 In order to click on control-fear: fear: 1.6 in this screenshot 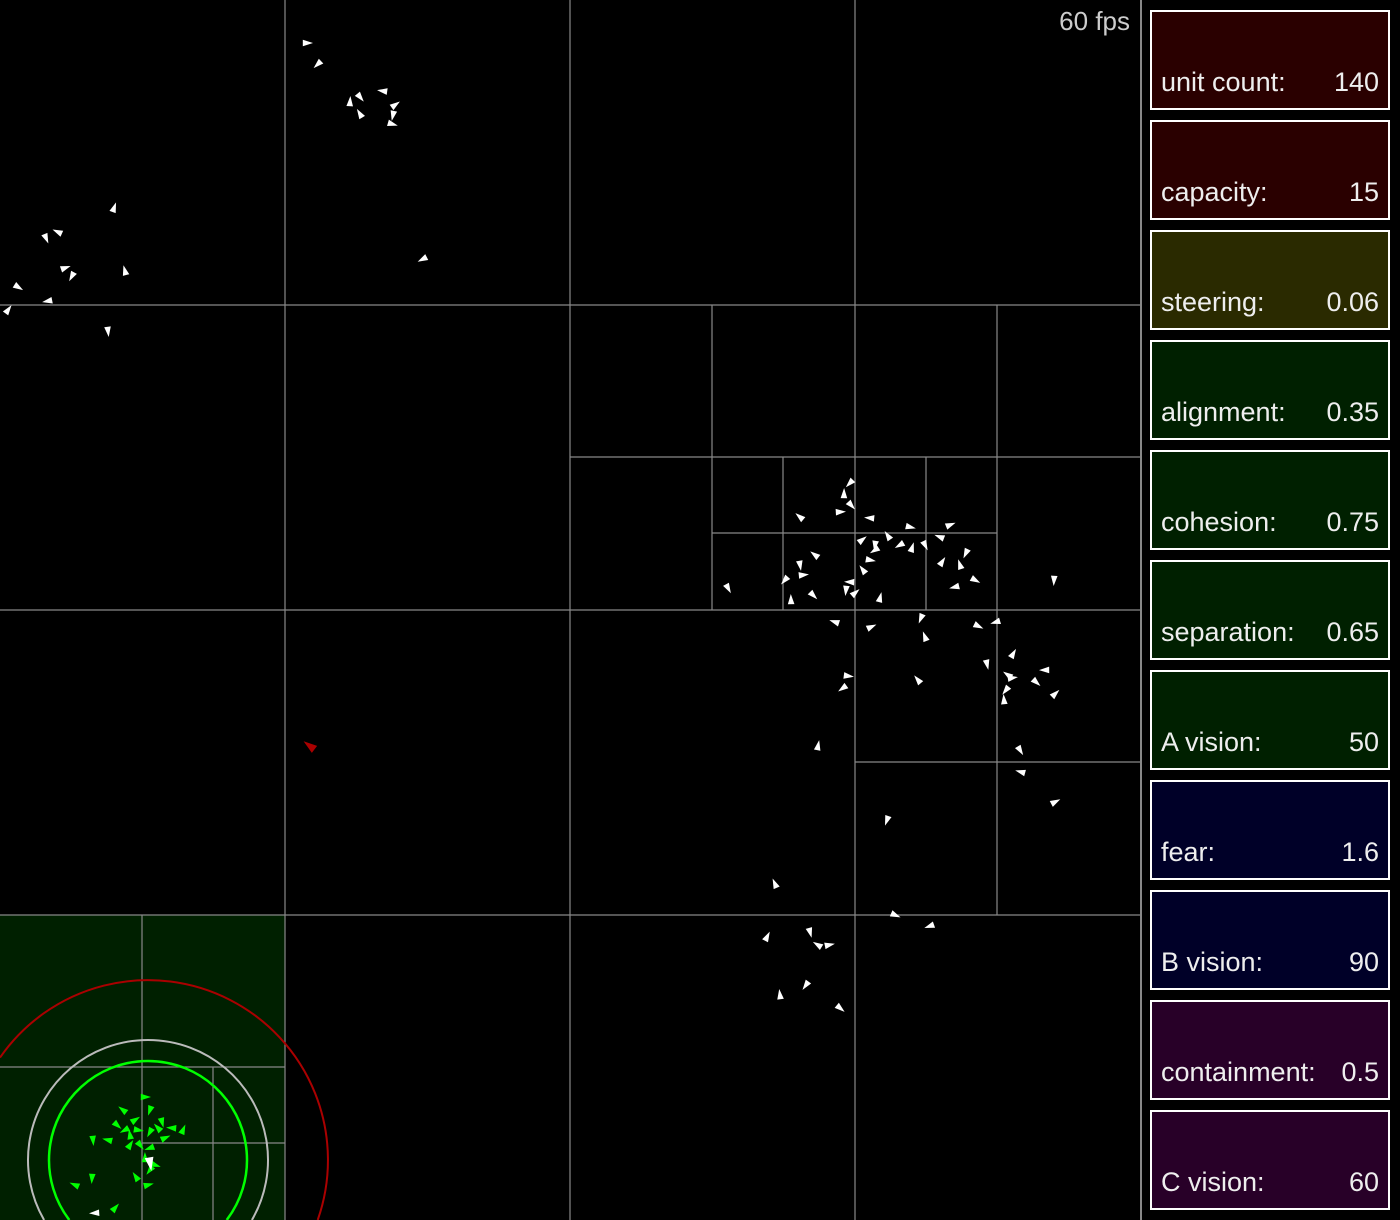, I will do `click(1270, 830)`.